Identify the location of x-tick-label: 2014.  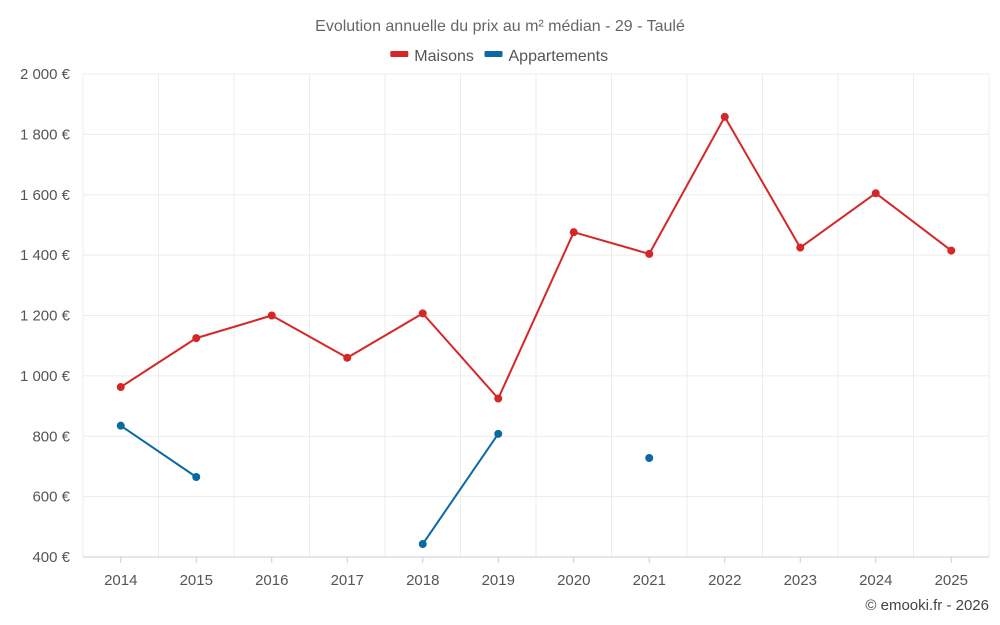
(120, 580).